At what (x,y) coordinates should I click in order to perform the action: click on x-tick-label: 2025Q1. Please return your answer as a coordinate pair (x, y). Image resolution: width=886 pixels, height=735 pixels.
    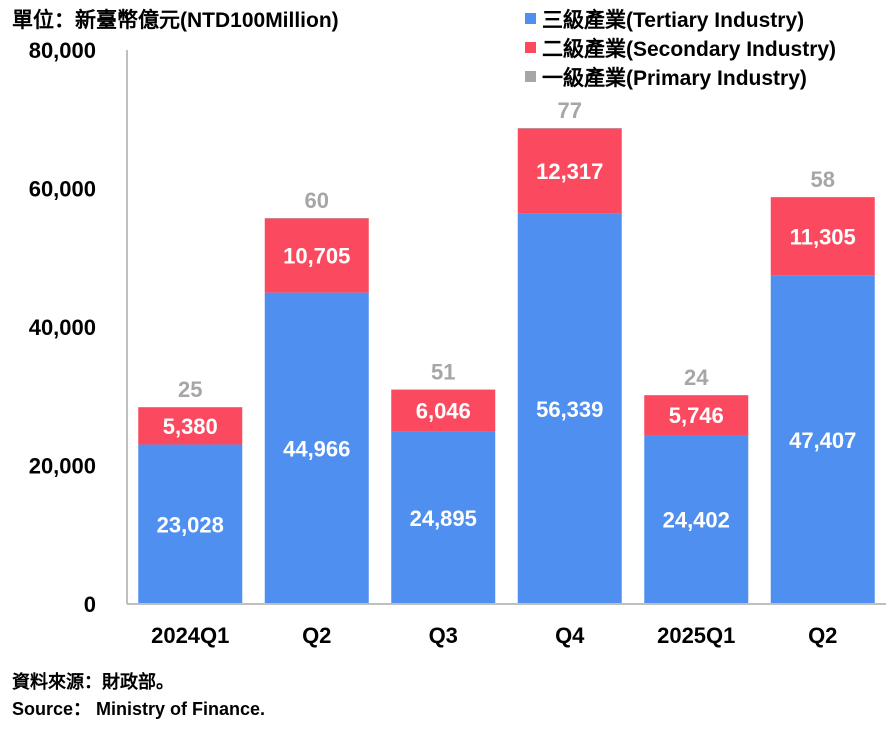
    Looking at the image, I should click on (696, 635).